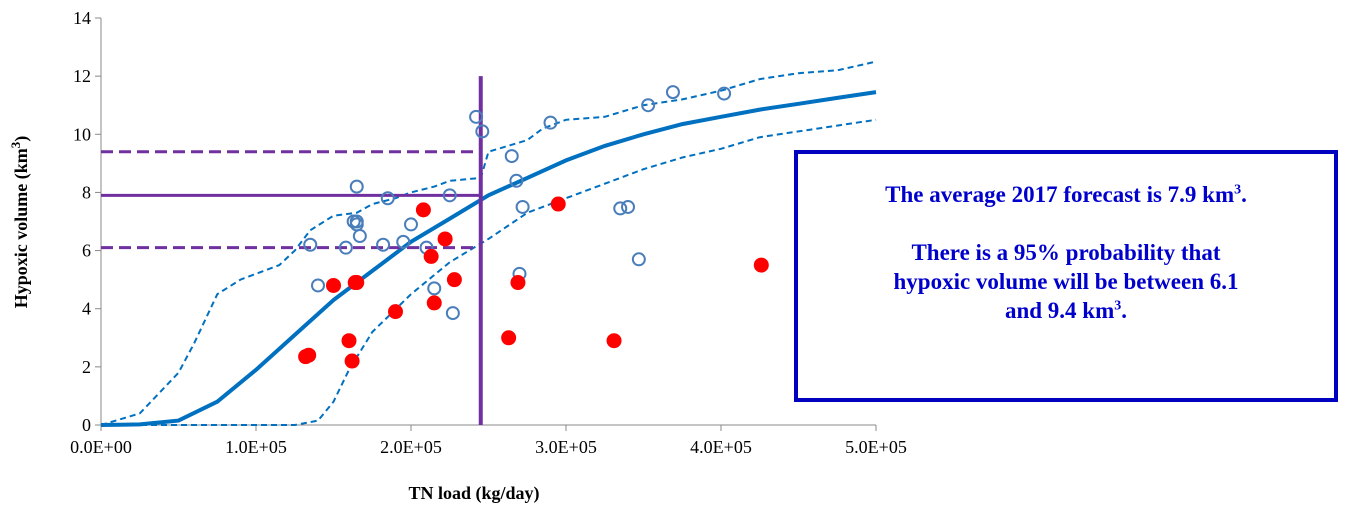 The image size is (1353, 506). What do you see at coordinates (86, 425) in the screenshot?
I see `y-tick-label: 0` at bounding box center [86, 425].